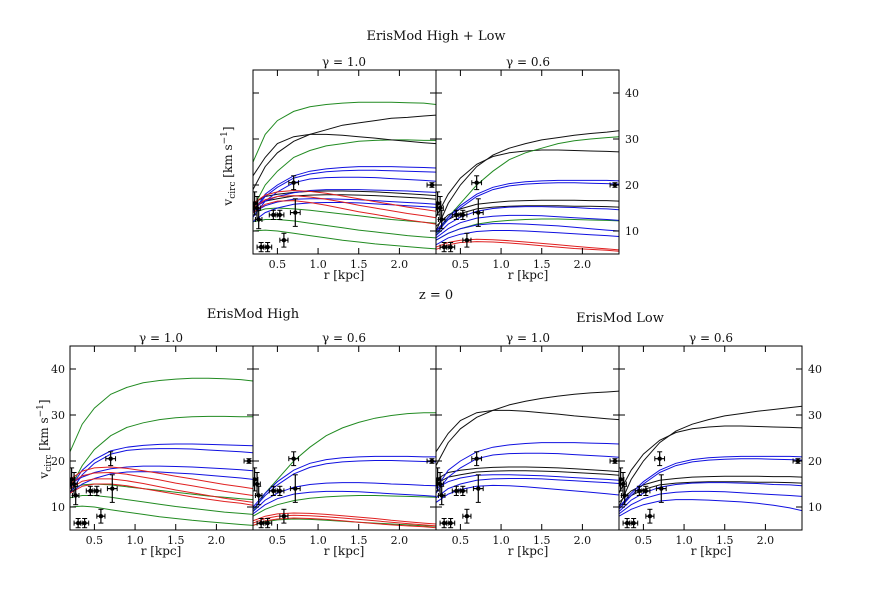  What do you see at coordinates (620, 318) in the screenshot?
I see `bottom-right-title: ErisMod Low` at bounding box center [620, 318].